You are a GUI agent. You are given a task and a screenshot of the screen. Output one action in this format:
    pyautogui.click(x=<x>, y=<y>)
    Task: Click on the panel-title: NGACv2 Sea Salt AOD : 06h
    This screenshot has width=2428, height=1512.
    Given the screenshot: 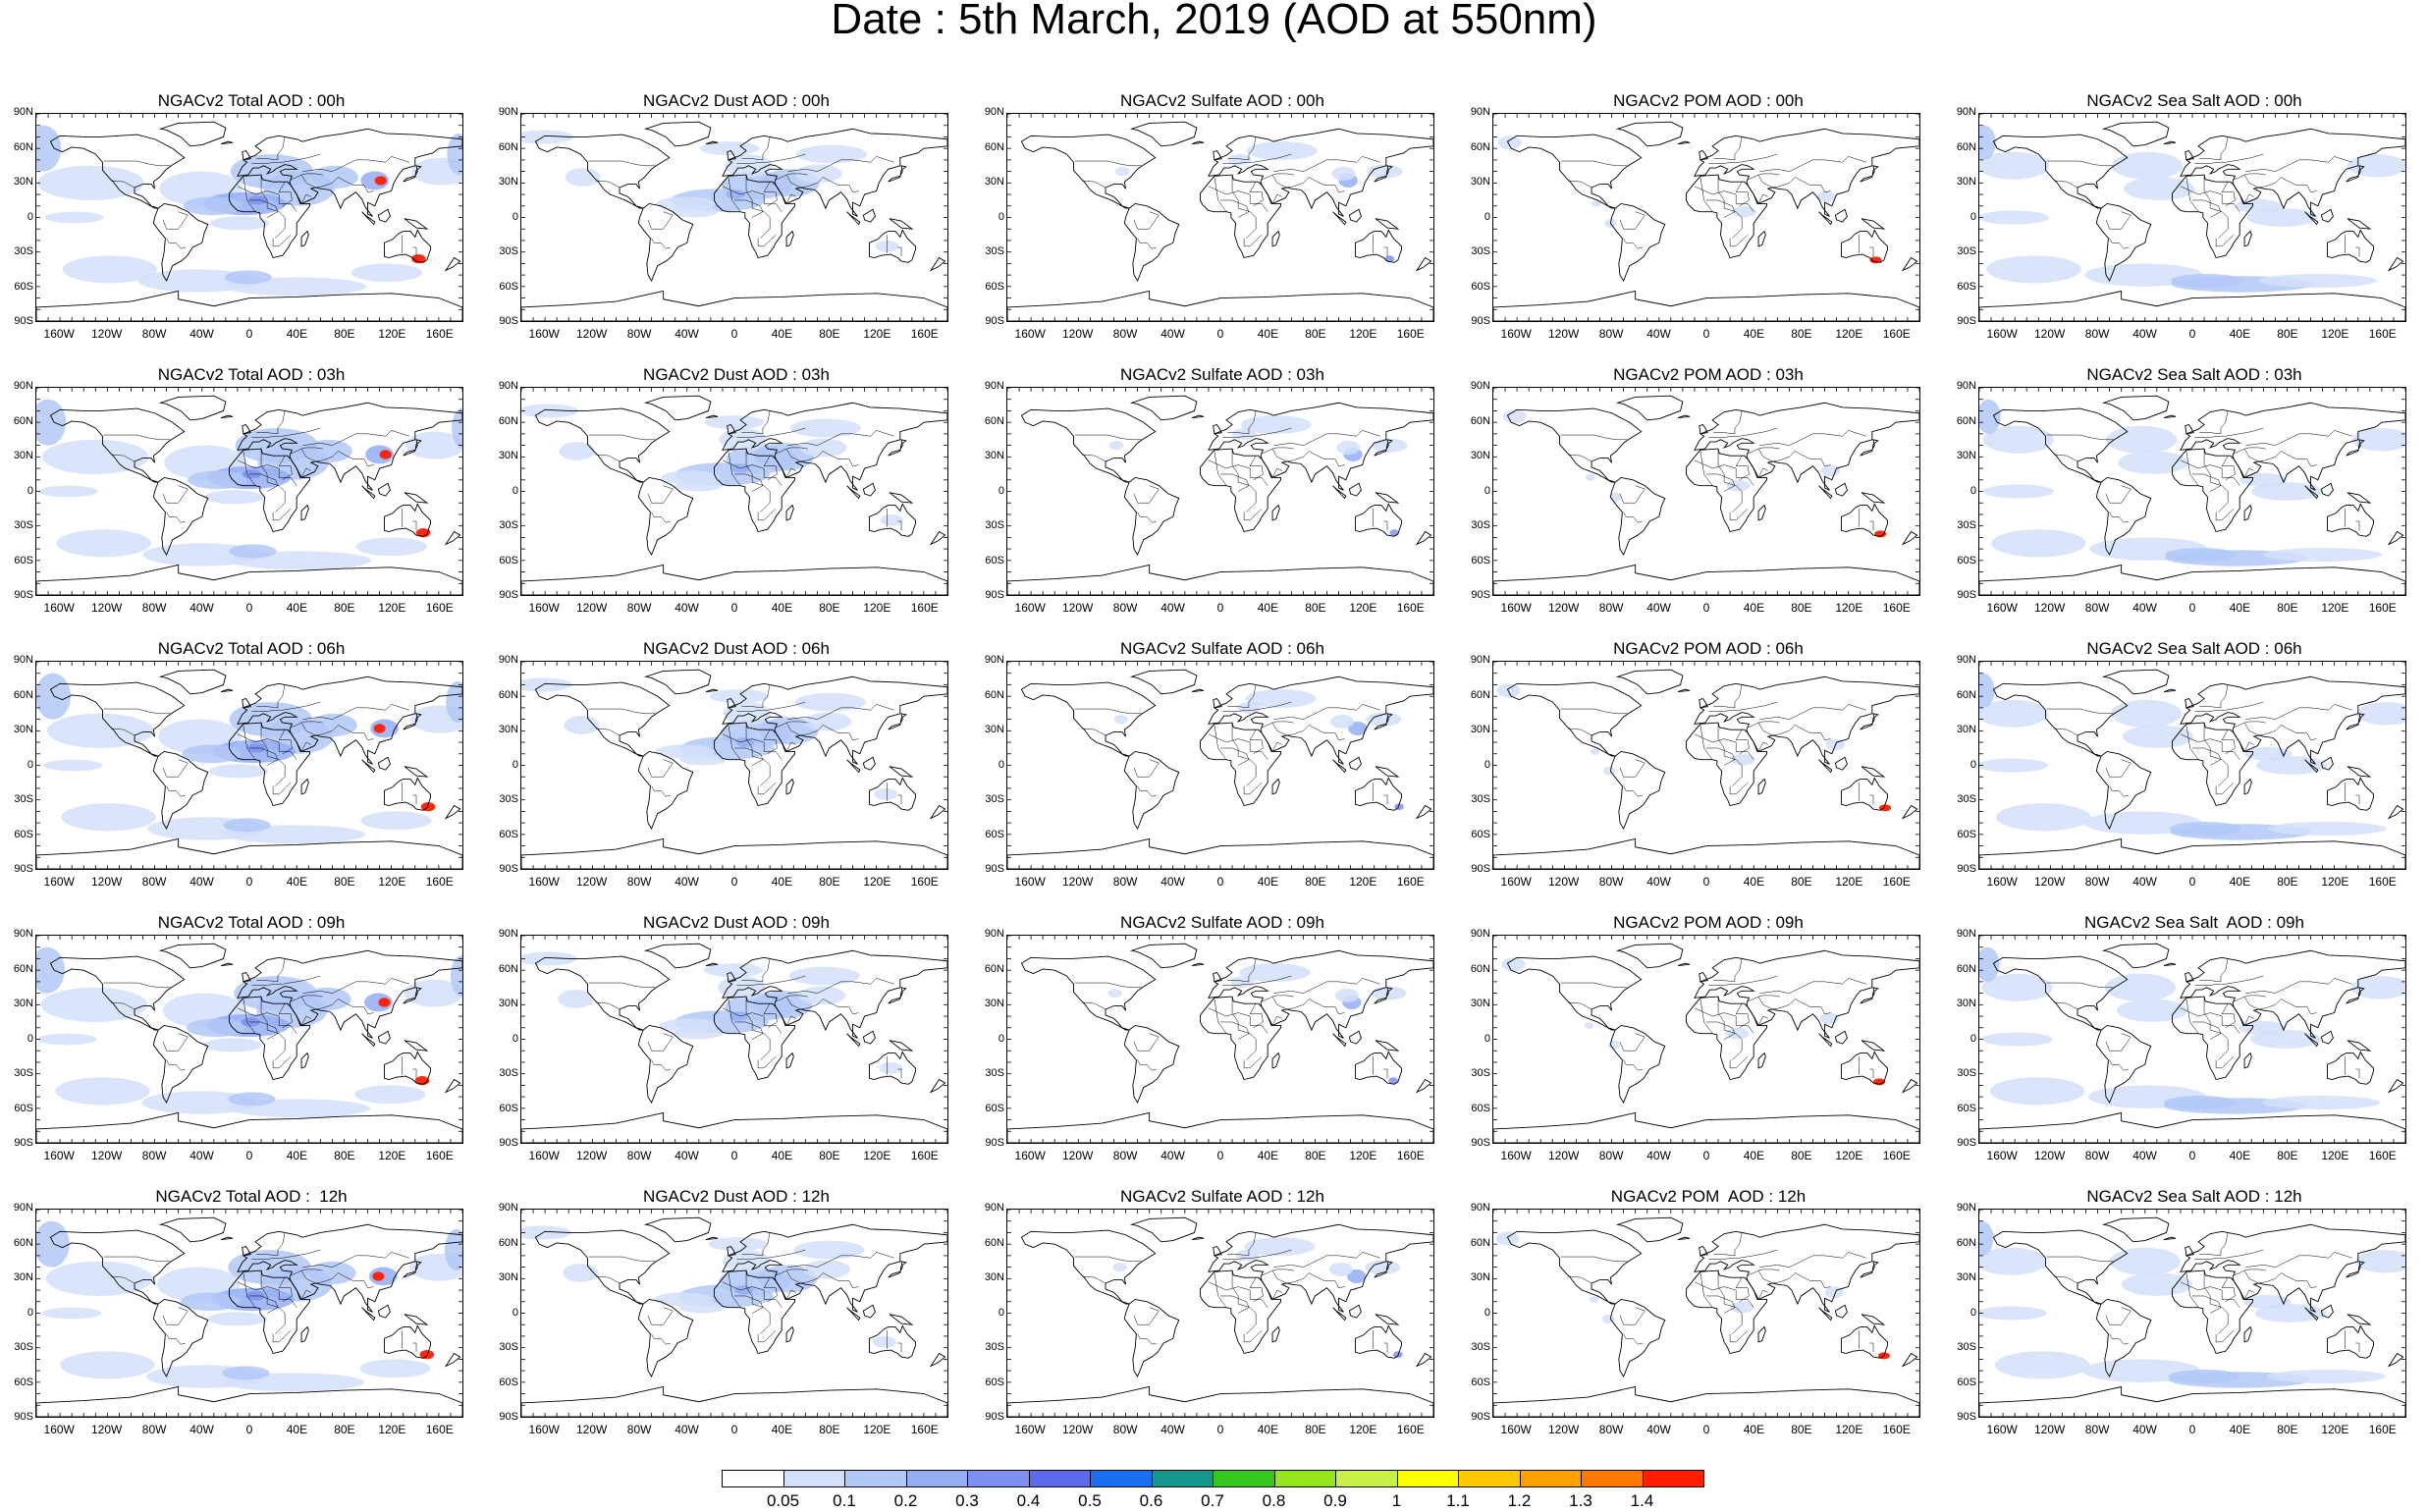 What is the action you would take?
    pyautogui.click(x=2194, y=649)
    